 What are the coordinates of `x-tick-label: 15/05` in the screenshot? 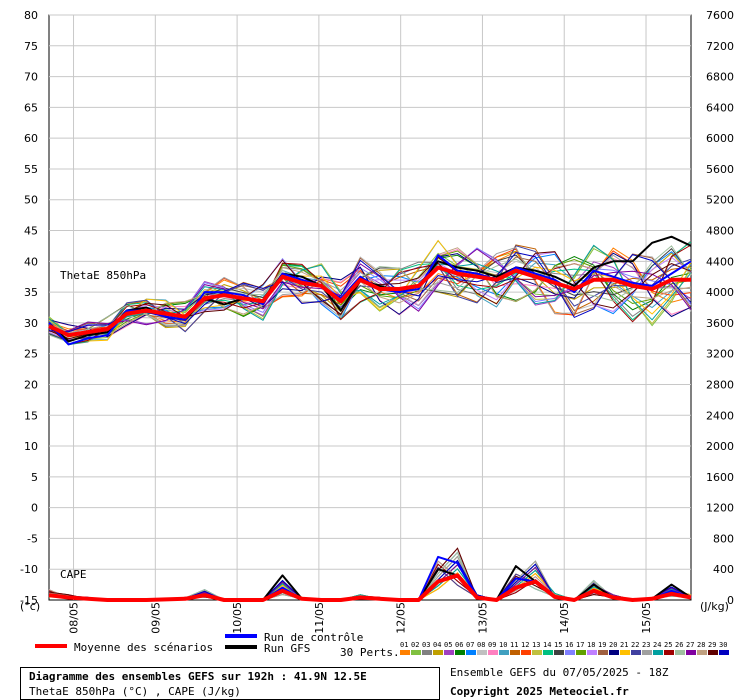 It's located at (646, 618).